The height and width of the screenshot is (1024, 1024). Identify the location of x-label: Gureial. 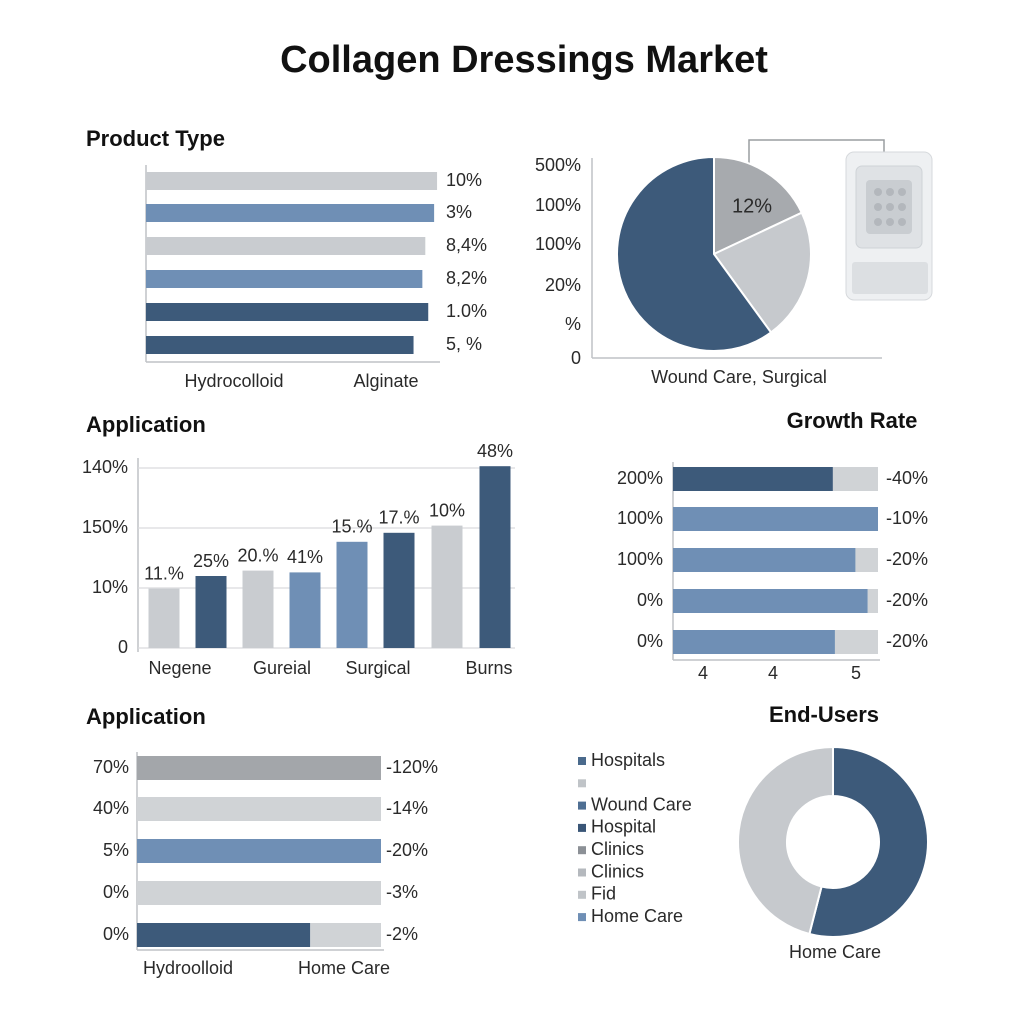
(282, 668).